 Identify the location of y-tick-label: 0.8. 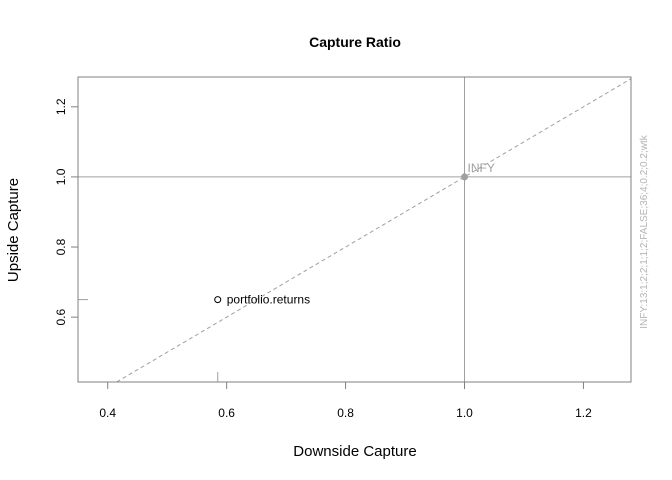
(61, 246).